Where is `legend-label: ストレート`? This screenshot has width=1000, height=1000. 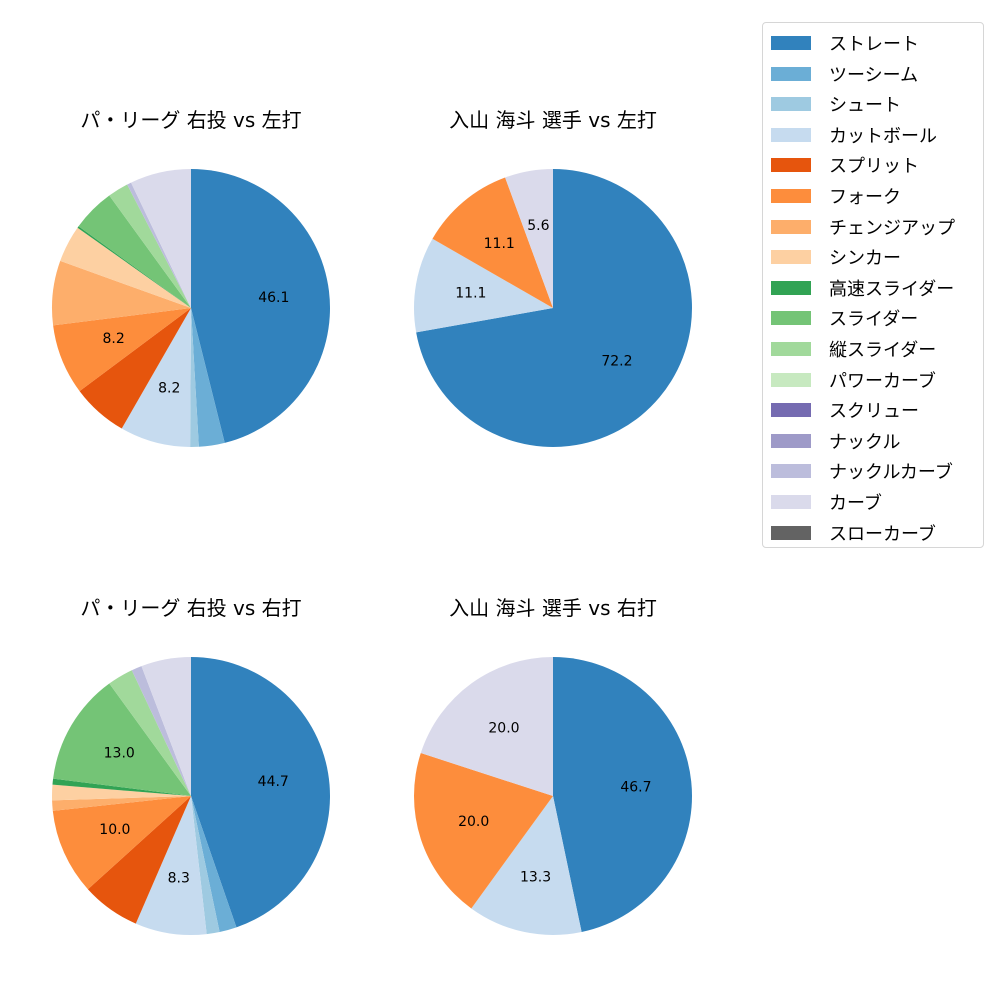
legend-label: ストレート is located at coordinates (874, 44).